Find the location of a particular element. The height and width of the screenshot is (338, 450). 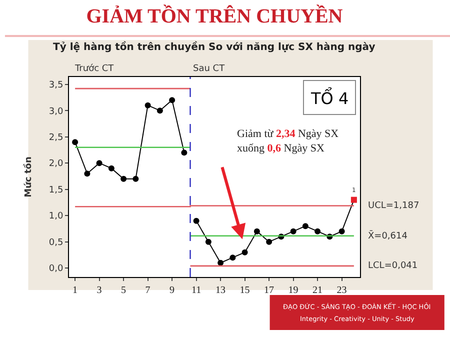

text: LCL=0,041 is located at coordinates (393, 266).